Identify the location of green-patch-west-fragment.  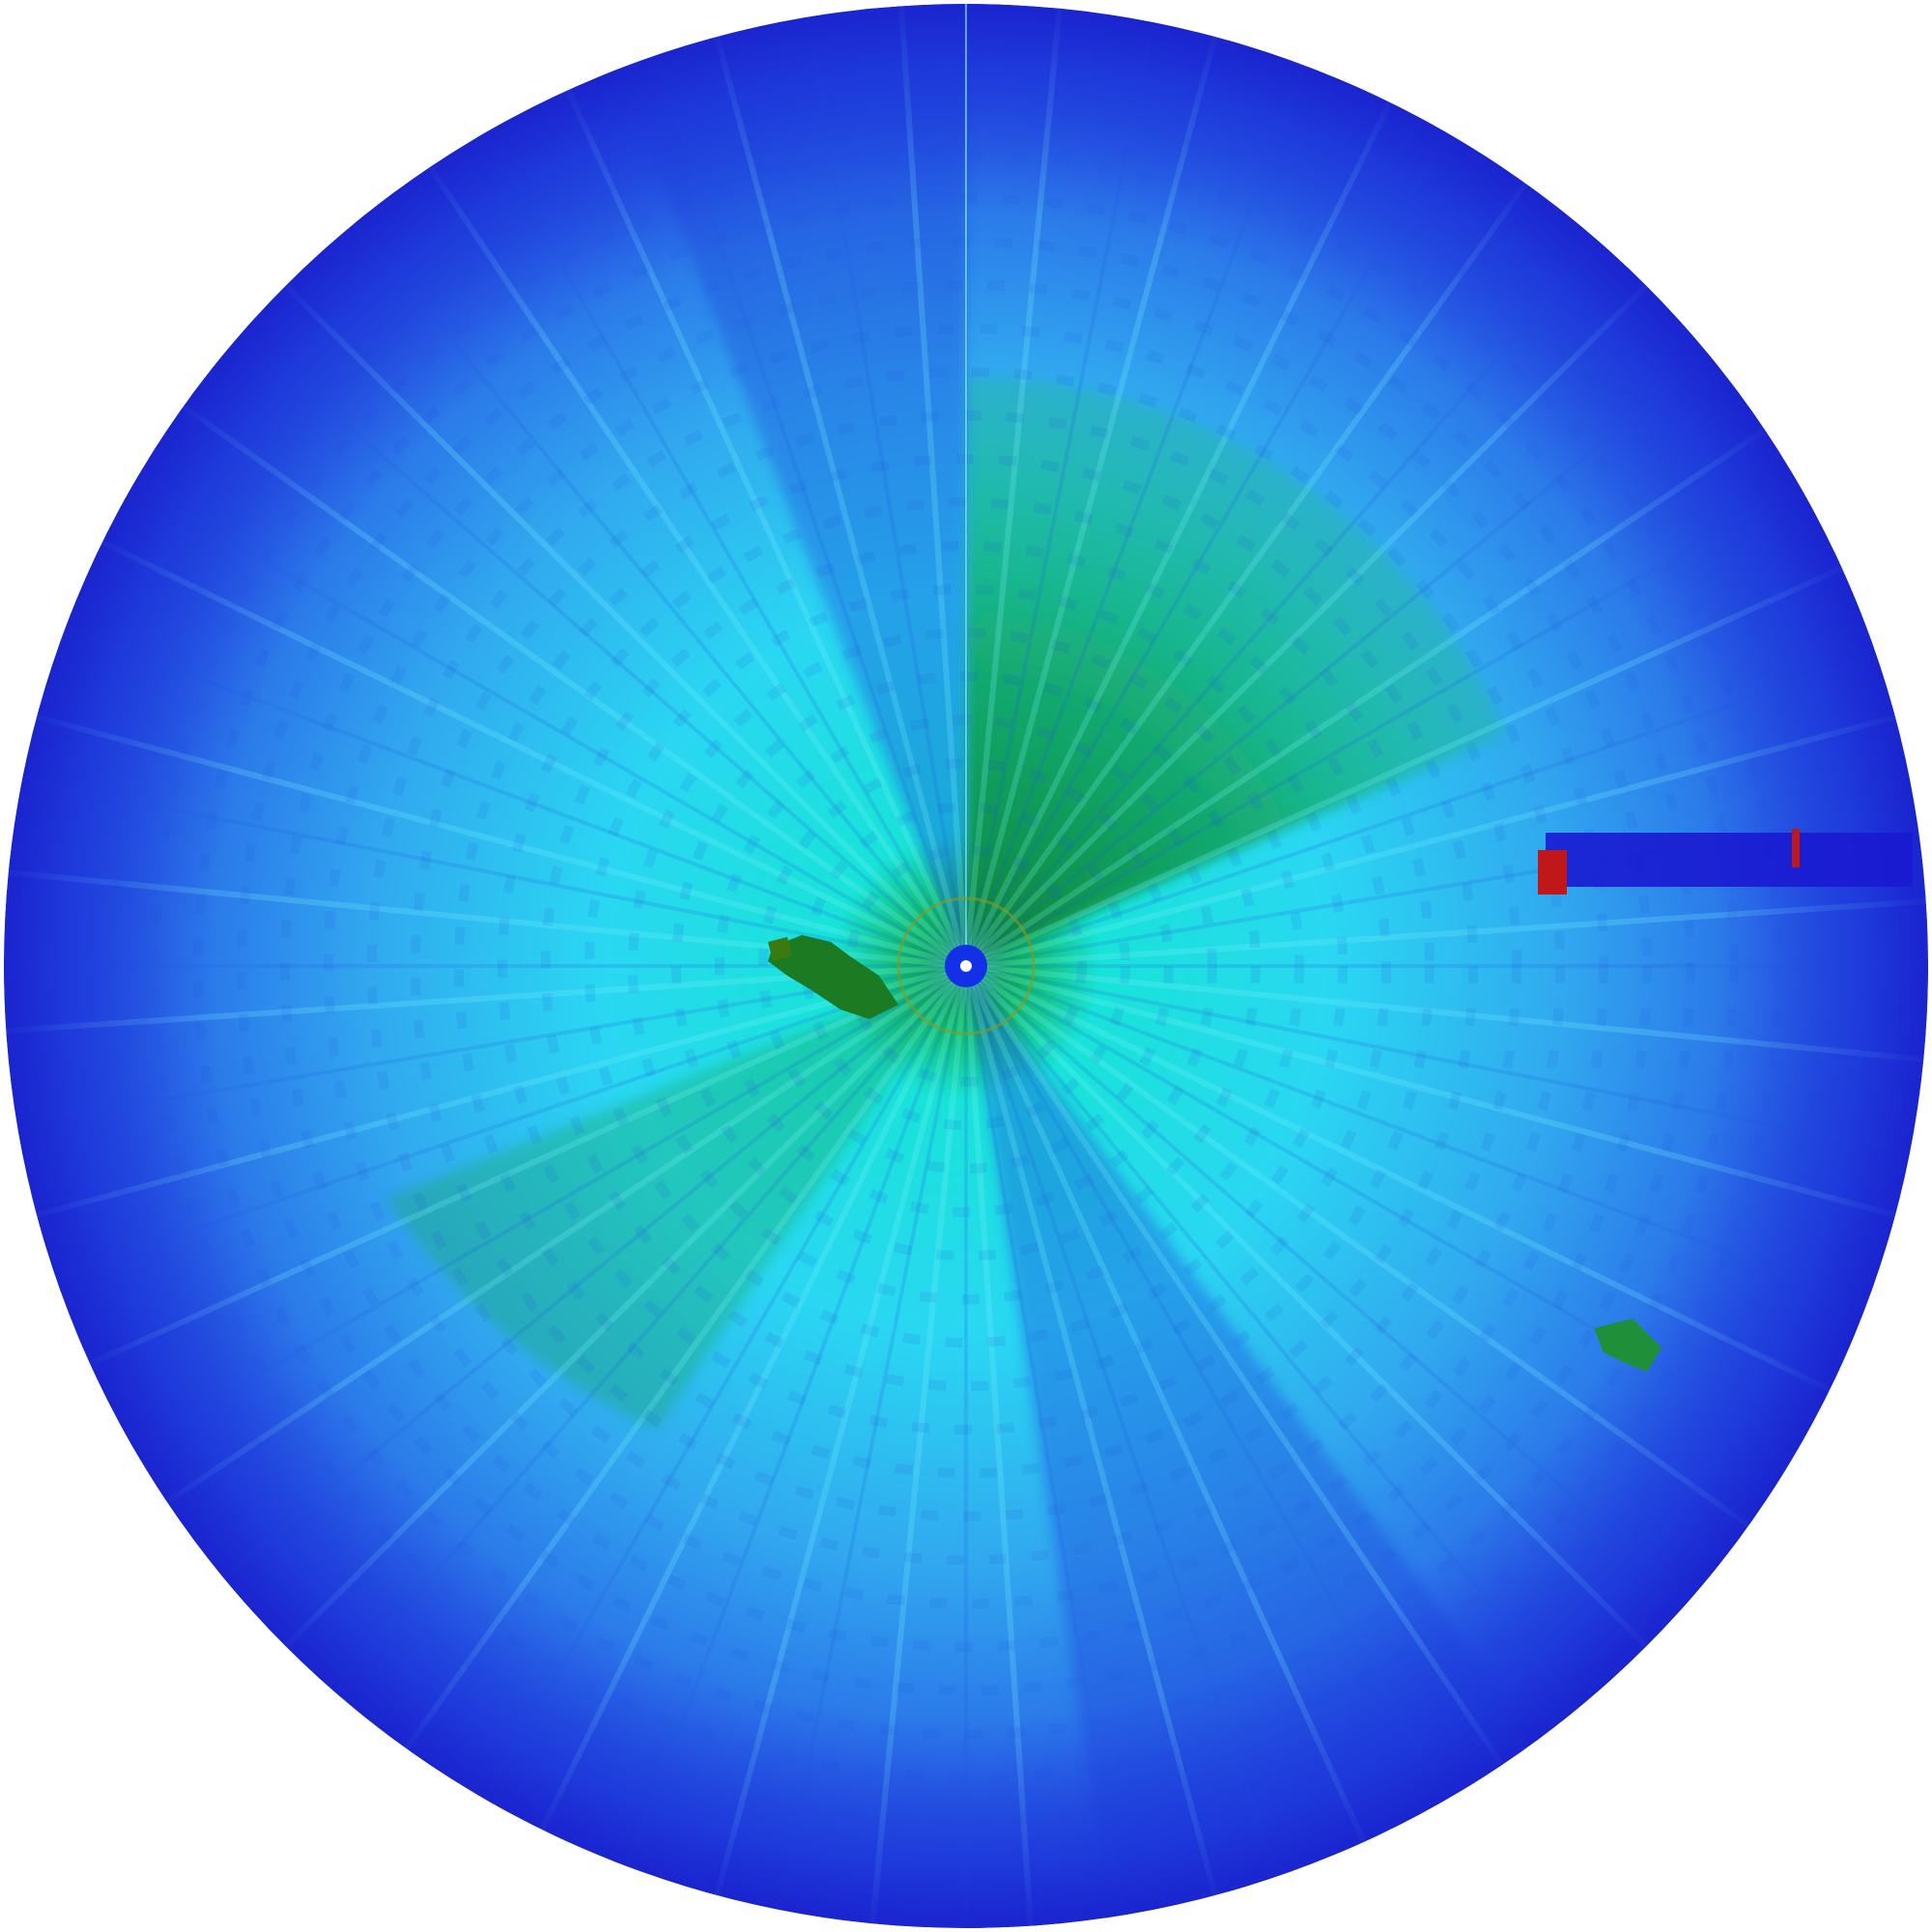
(780, 949).